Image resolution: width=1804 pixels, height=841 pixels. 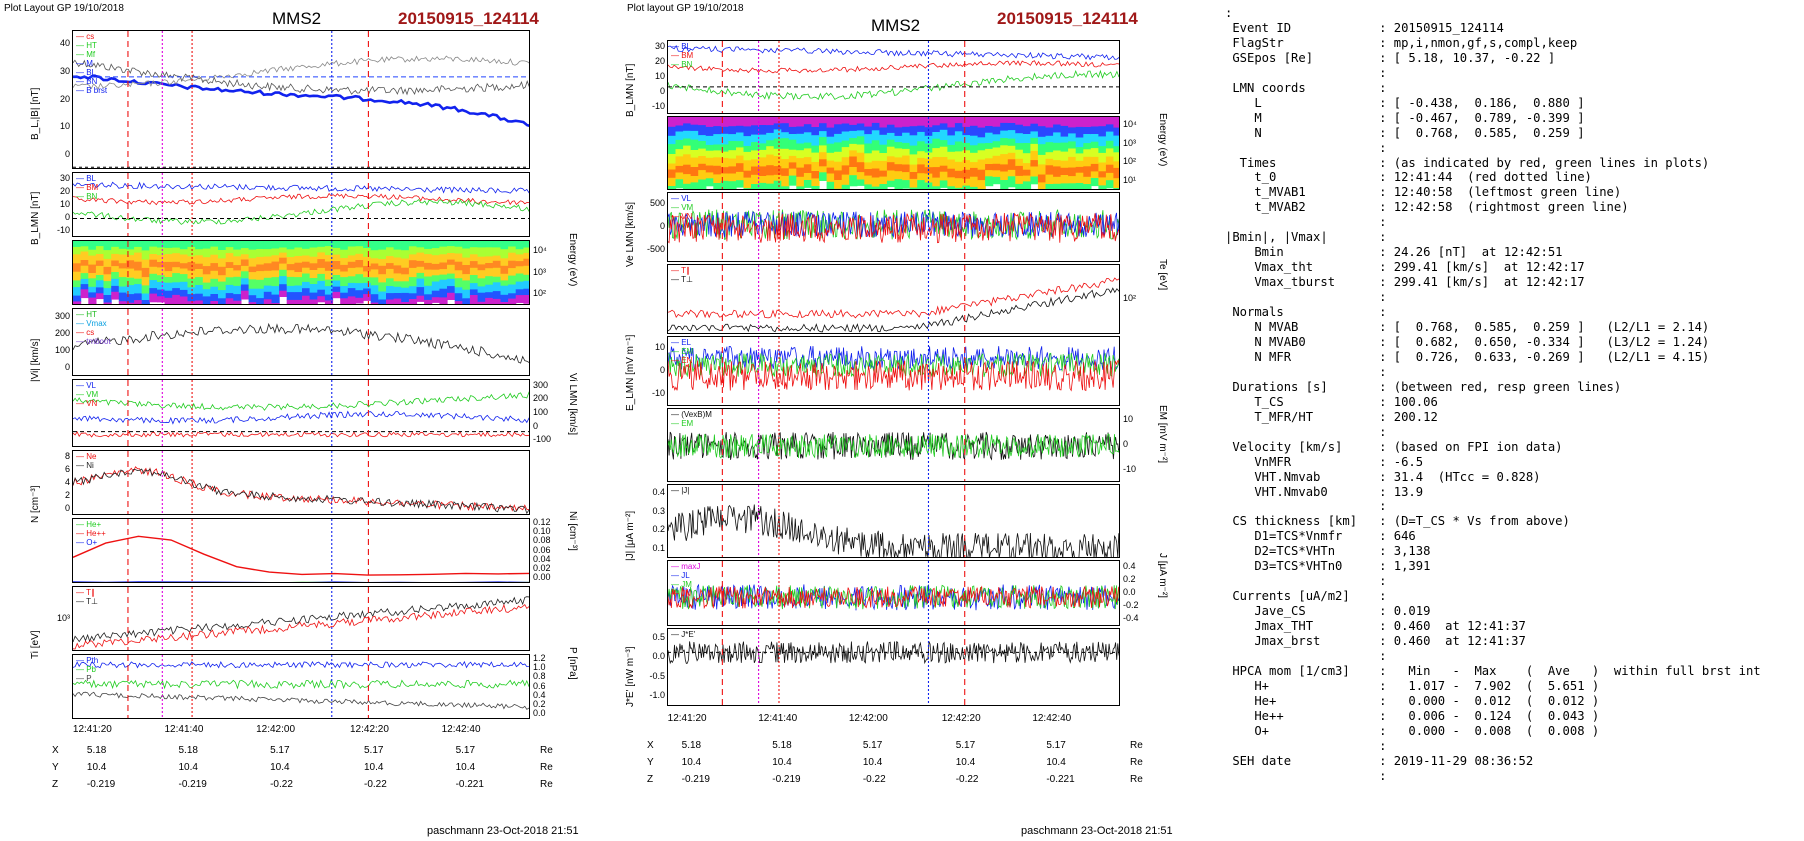 What do you see at coordinates (87, 196) in the screenshot?
I see `legend-entry: — BN` at bounding box center [87, 196].